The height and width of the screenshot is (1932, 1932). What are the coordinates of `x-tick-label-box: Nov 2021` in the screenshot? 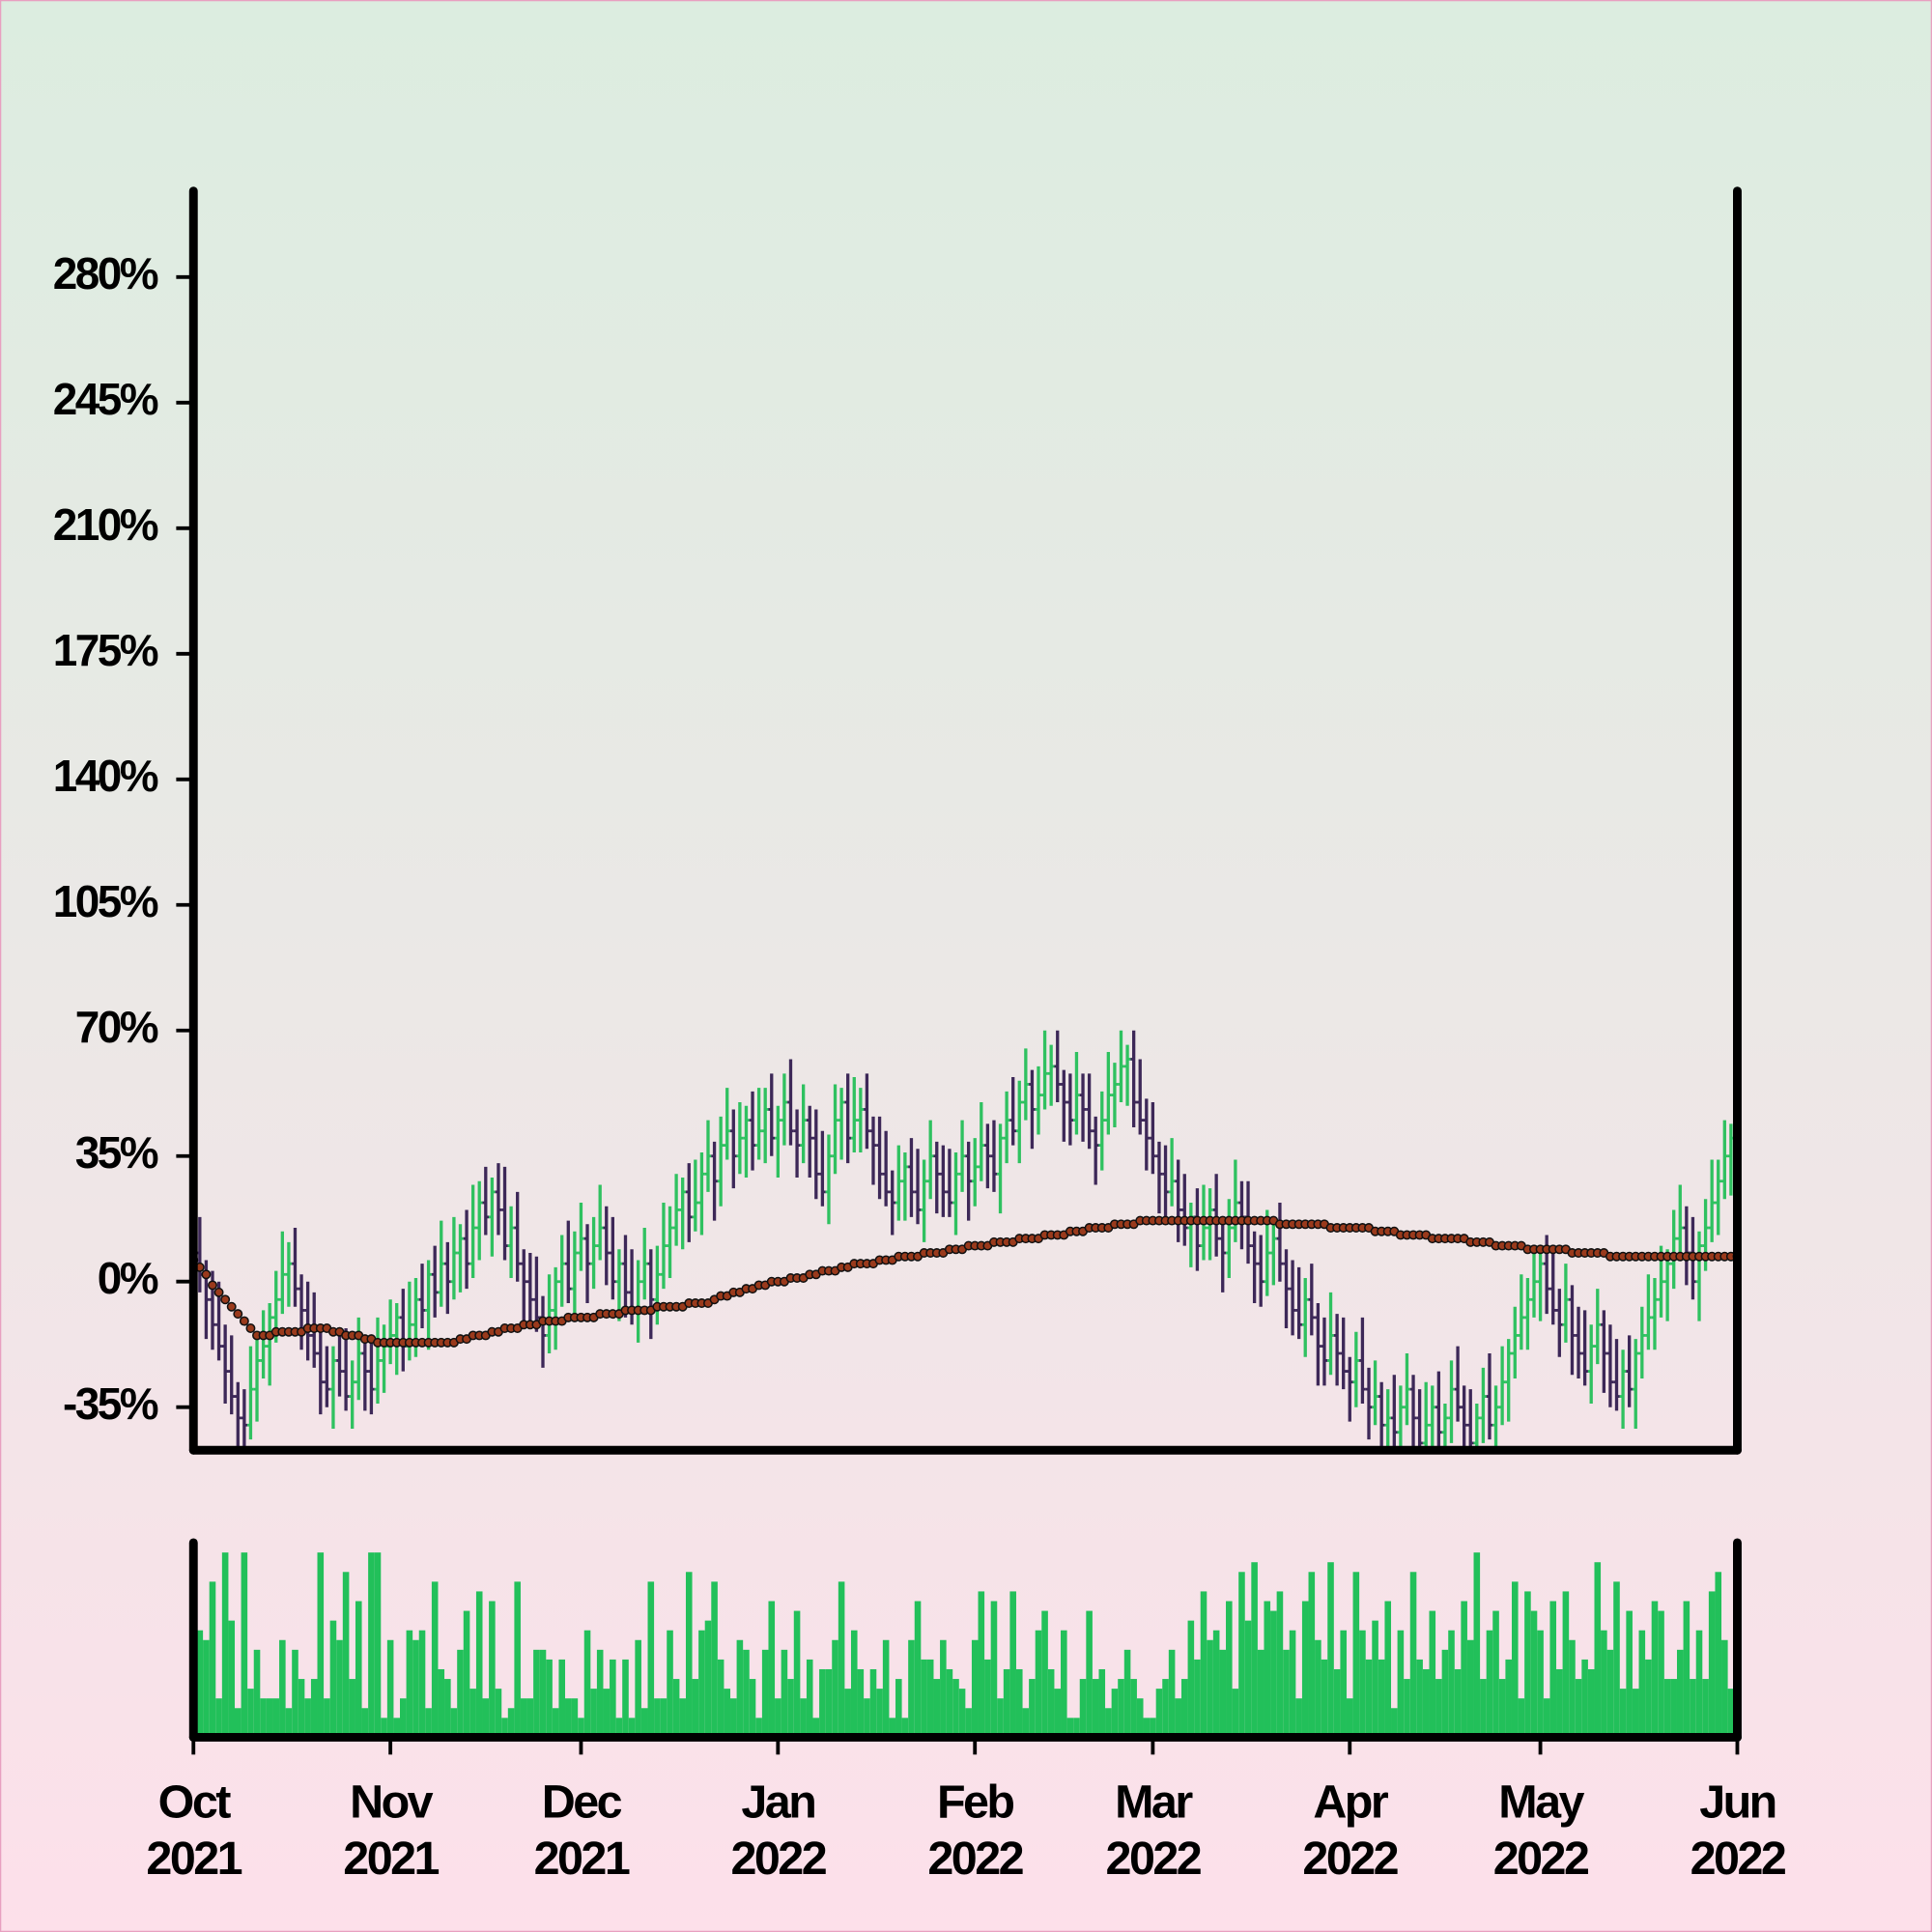 It's located at (391, 1831).